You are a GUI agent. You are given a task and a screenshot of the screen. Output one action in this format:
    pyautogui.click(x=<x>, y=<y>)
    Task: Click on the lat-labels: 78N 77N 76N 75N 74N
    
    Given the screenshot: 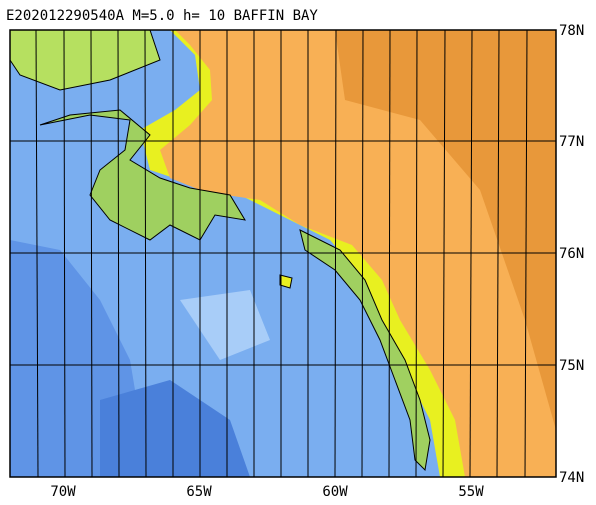 What is the action you would take?
    pyautogui.click(x=571, y=254)
    